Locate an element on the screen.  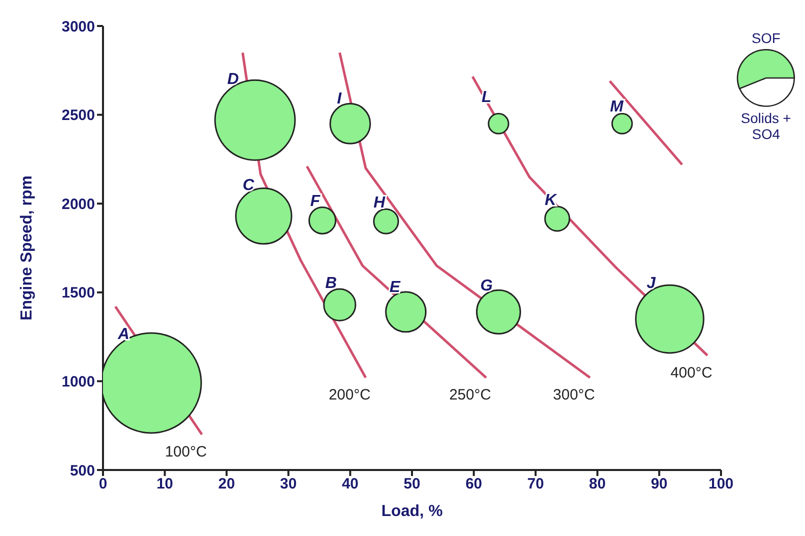
x-tick-label: 20 is located at coordinates (226, 484).